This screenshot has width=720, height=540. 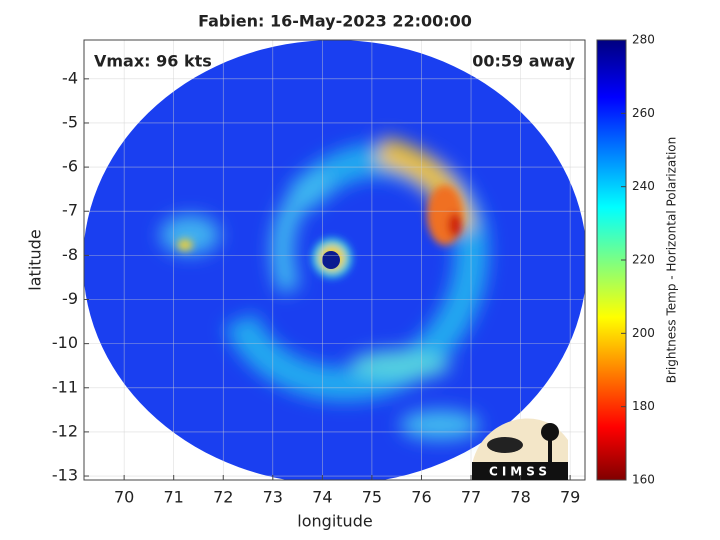 I want to click on x-tick-label: 70, so click(x=124, y=497).